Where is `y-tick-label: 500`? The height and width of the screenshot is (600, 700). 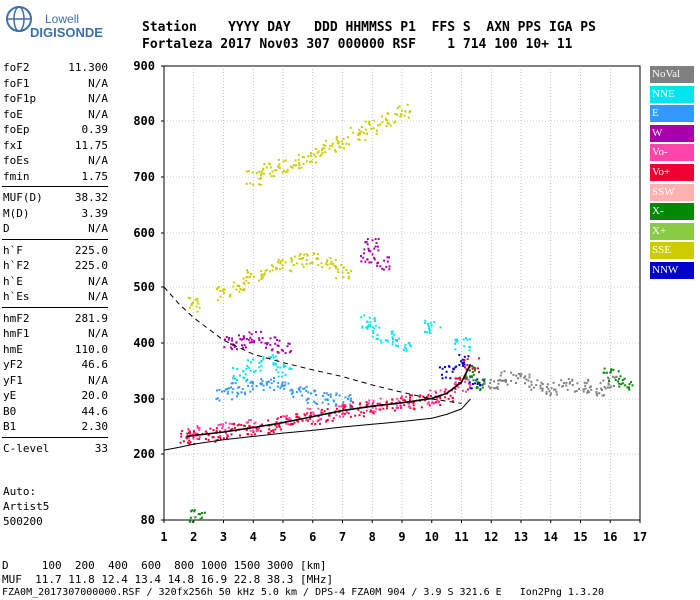
y-tick-label: 500 is located at coordinates (144, 287).